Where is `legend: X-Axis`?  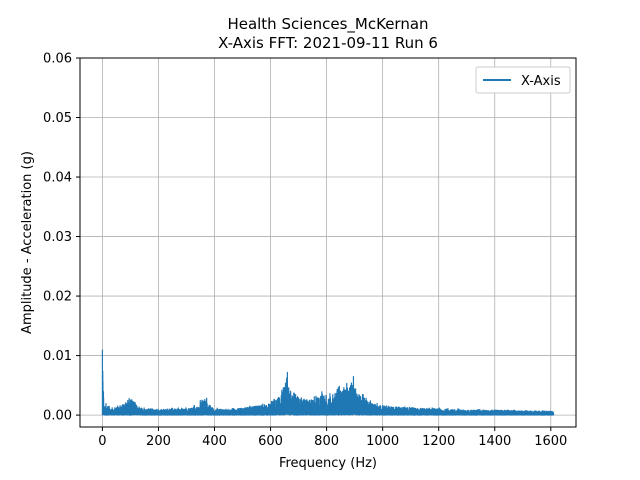 legend: X-Axis is located at coordinates (523, 80).